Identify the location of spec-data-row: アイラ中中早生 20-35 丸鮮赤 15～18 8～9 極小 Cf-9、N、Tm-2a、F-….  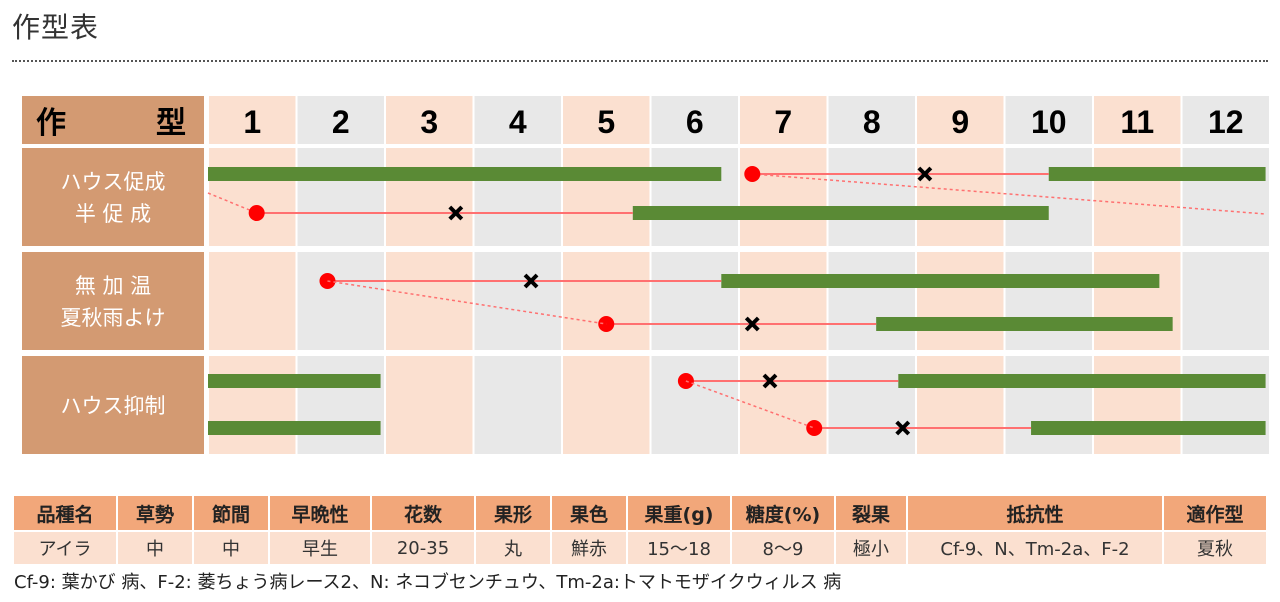
(640, 548).